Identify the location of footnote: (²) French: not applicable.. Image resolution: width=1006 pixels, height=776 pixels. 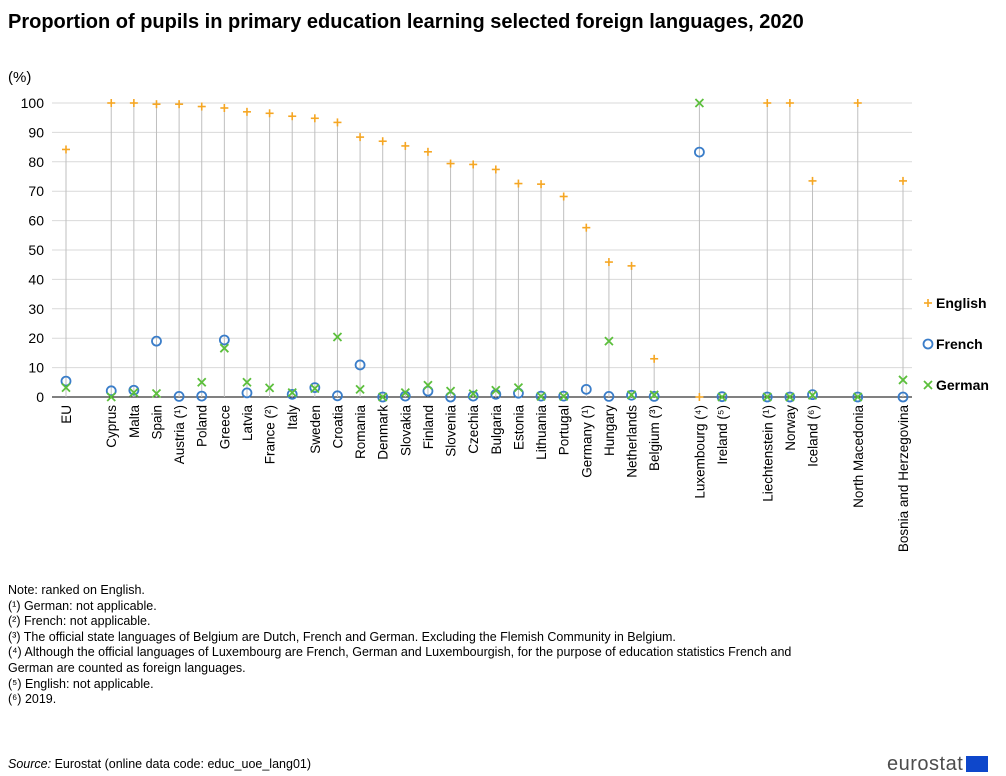
(79, 621).